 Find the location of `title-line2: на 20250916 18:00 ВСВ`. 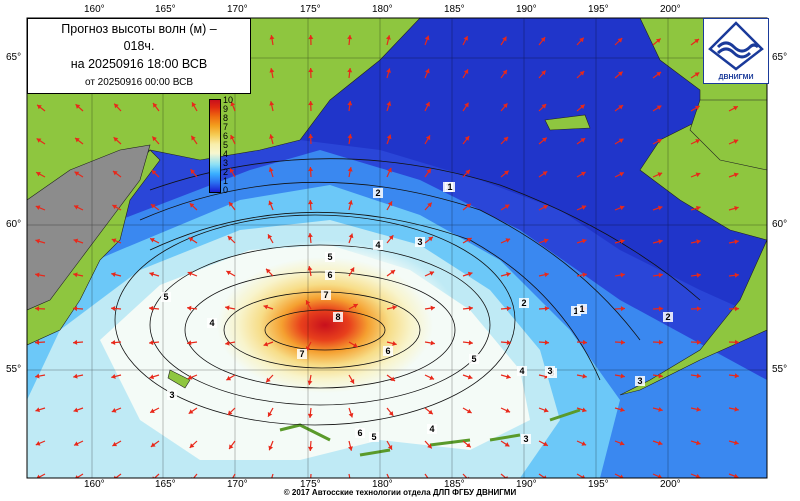

title-line2: на 20250916 18:00 ВСВ is located at coordinates (139, 64).